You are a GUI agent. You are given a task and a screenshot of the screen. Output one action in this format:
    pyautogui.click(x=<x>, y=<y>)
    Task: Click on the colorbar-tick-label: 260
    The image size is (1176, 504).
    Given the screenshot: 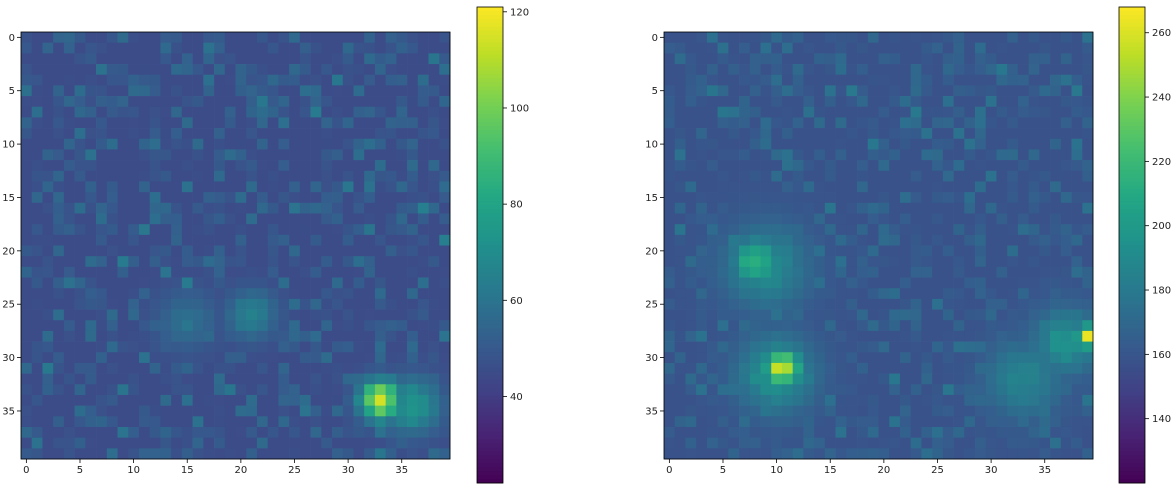 What is the action you would take?
    pyautogui.click(x=1161, y=33)
    